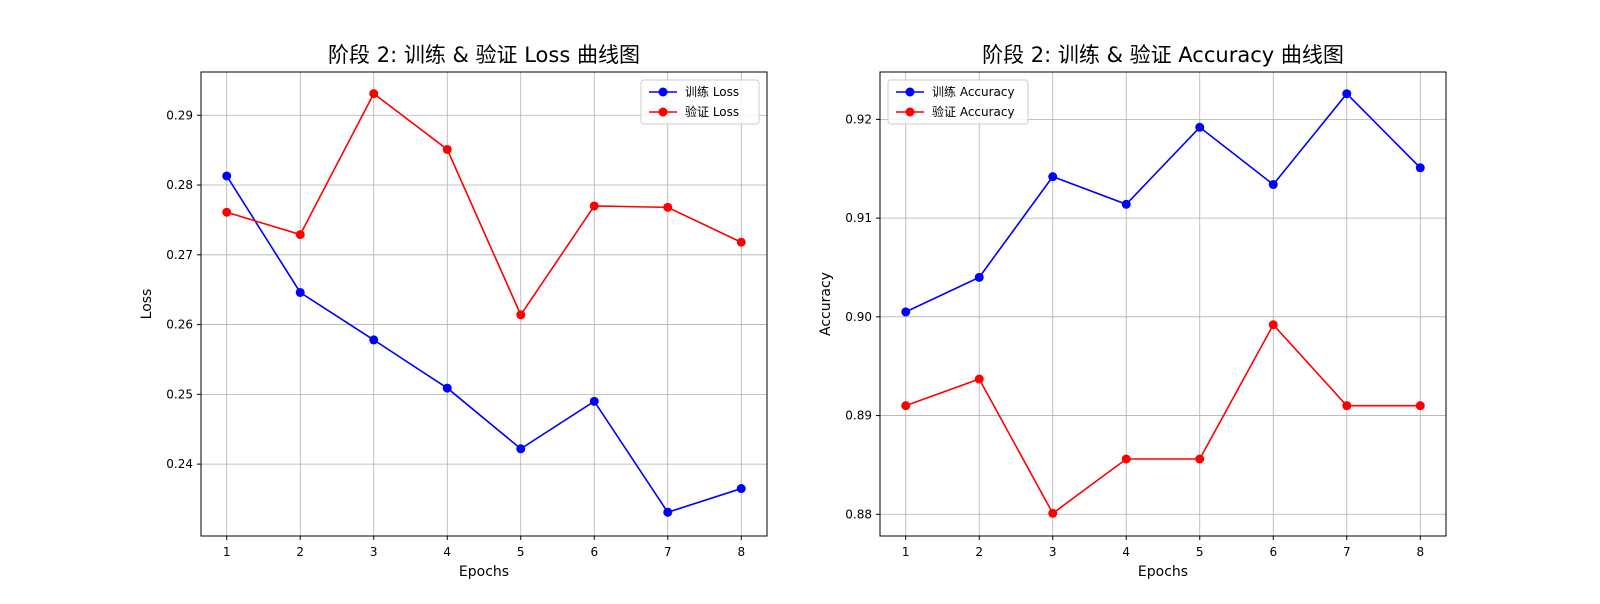  I want to click on legend: 训练 Accuracy 验证 Accuracy, so click(958, 102).